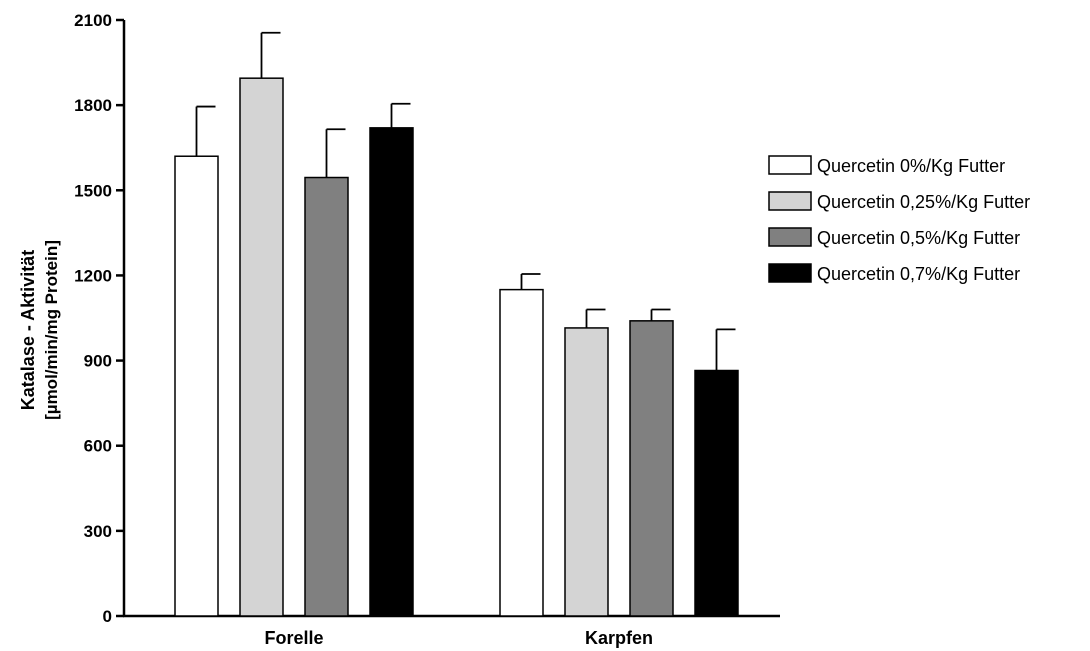 This screenshot has height=651, width=1090. I want to click on y-axis-title-line2: [µmol/min/mg Protein], so click(51, 330).